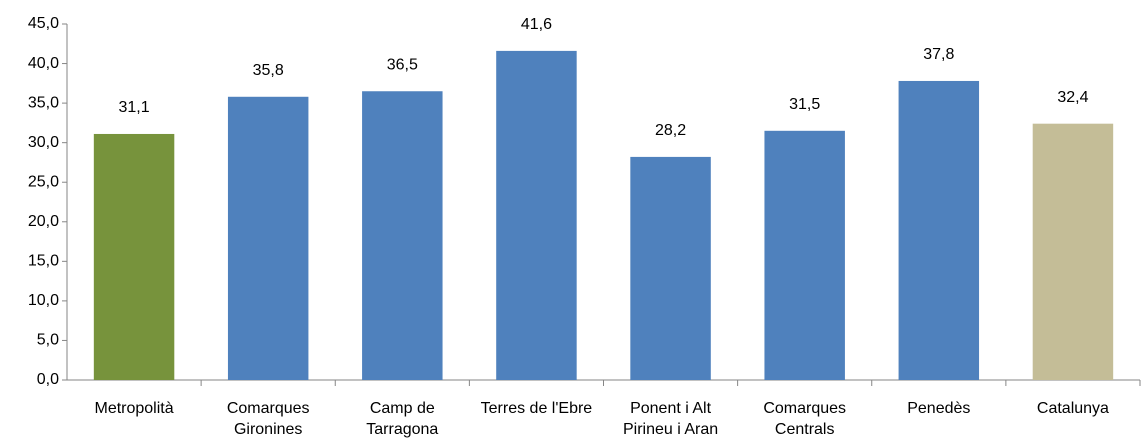  What do you see at coordinates (670, 130) in the screenshot?
I see `data-label: 28,2` at bounding box center [670, 130].